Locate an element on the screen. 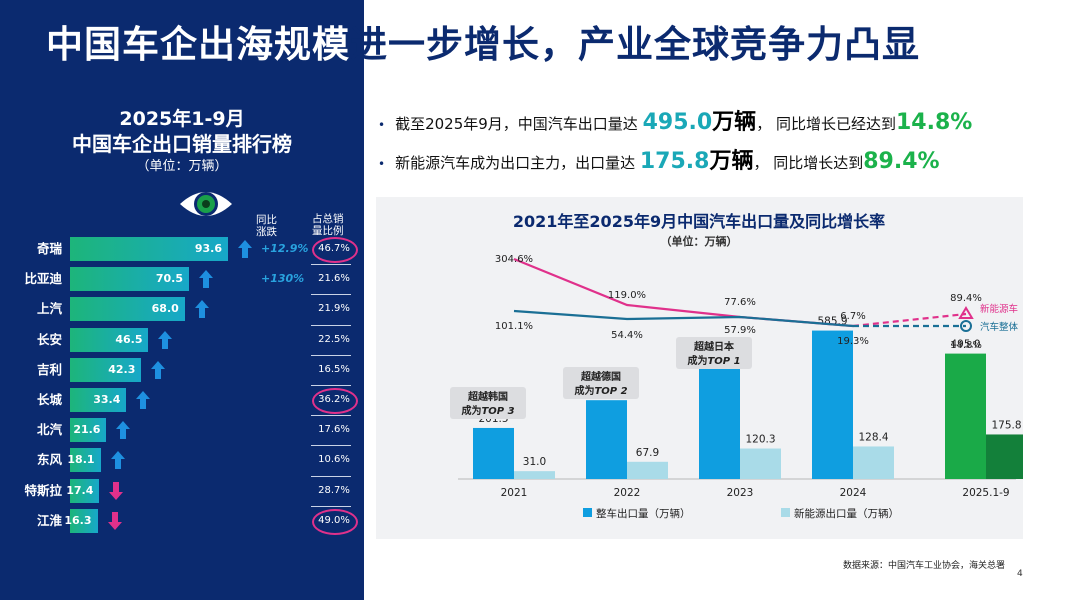  brand-name: 比亚迪 is located at coordinates (43, 279).